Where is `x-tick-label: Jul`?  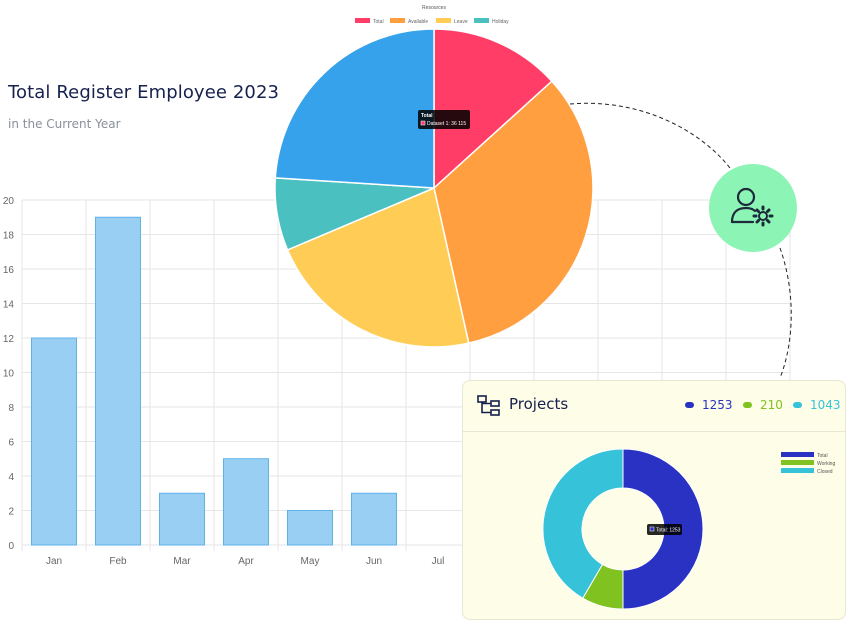 x-tick-label: Jul is located at coordinates (438, 561).